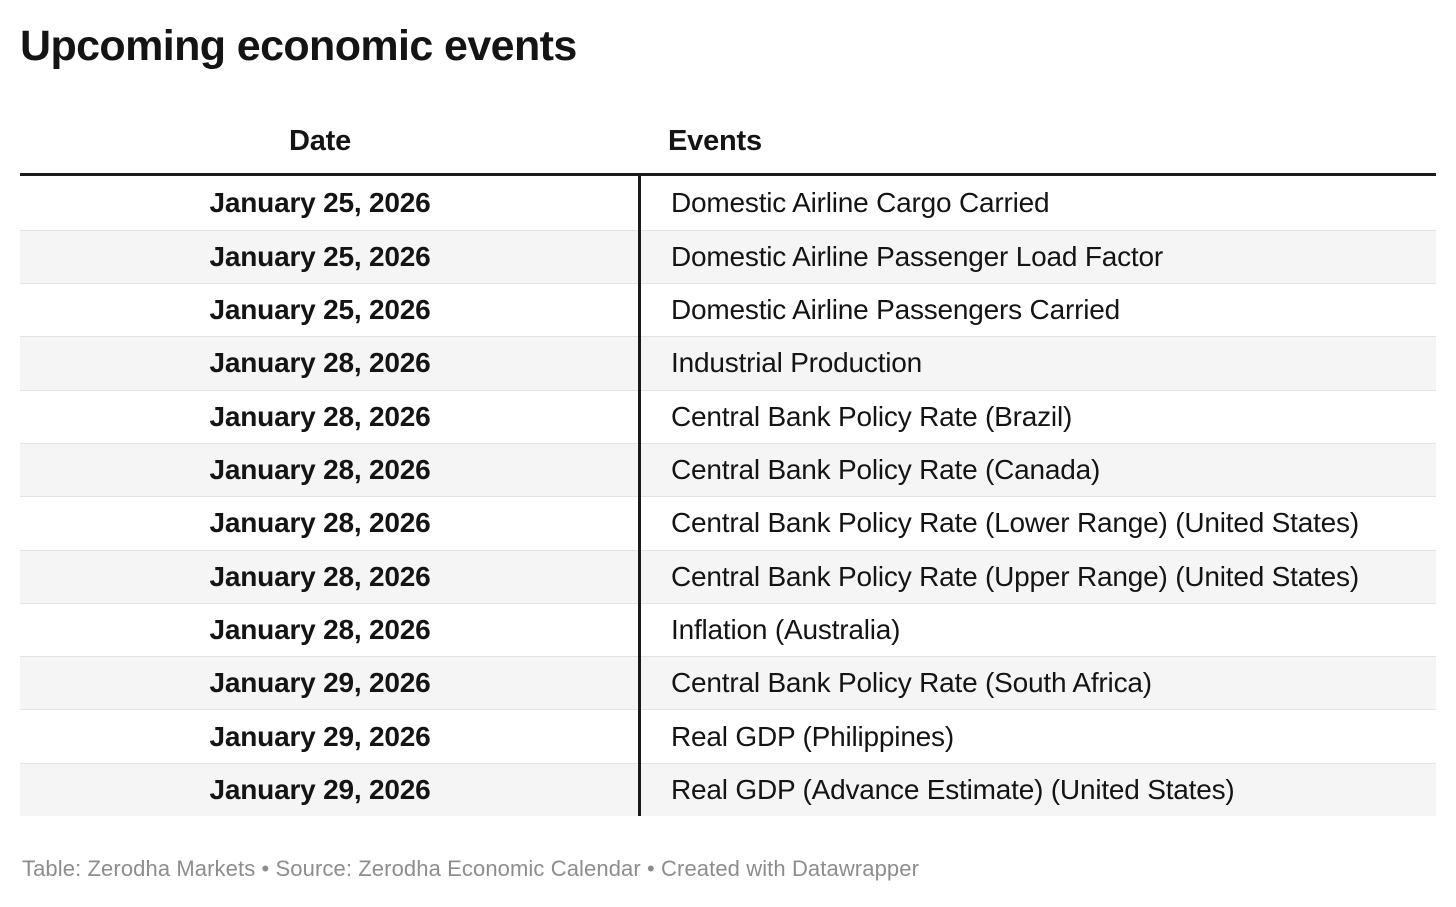  Describe the element at coordinates (812, 736) in the screenshot. I see `event-cell: Real GDP (Philippines)` at that location.